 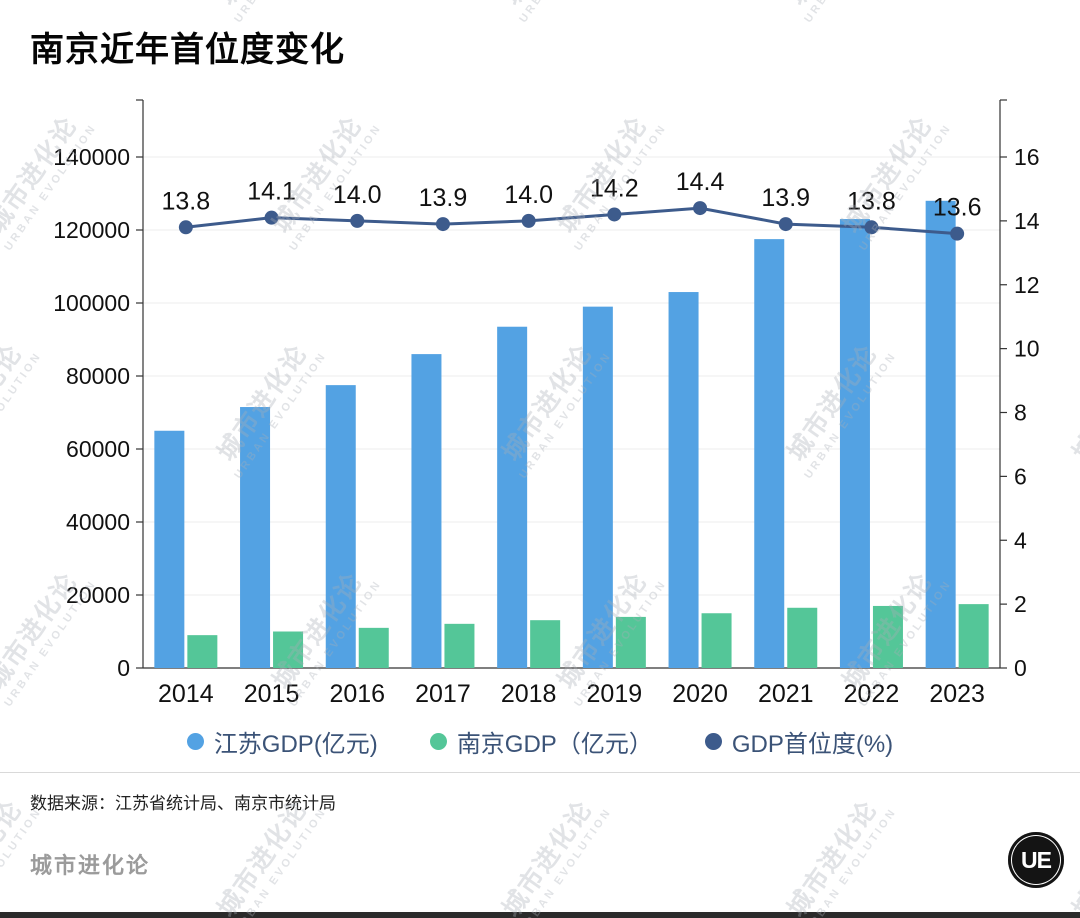 I want to click on primacy-dot-2022, so click(x=871, y=227).